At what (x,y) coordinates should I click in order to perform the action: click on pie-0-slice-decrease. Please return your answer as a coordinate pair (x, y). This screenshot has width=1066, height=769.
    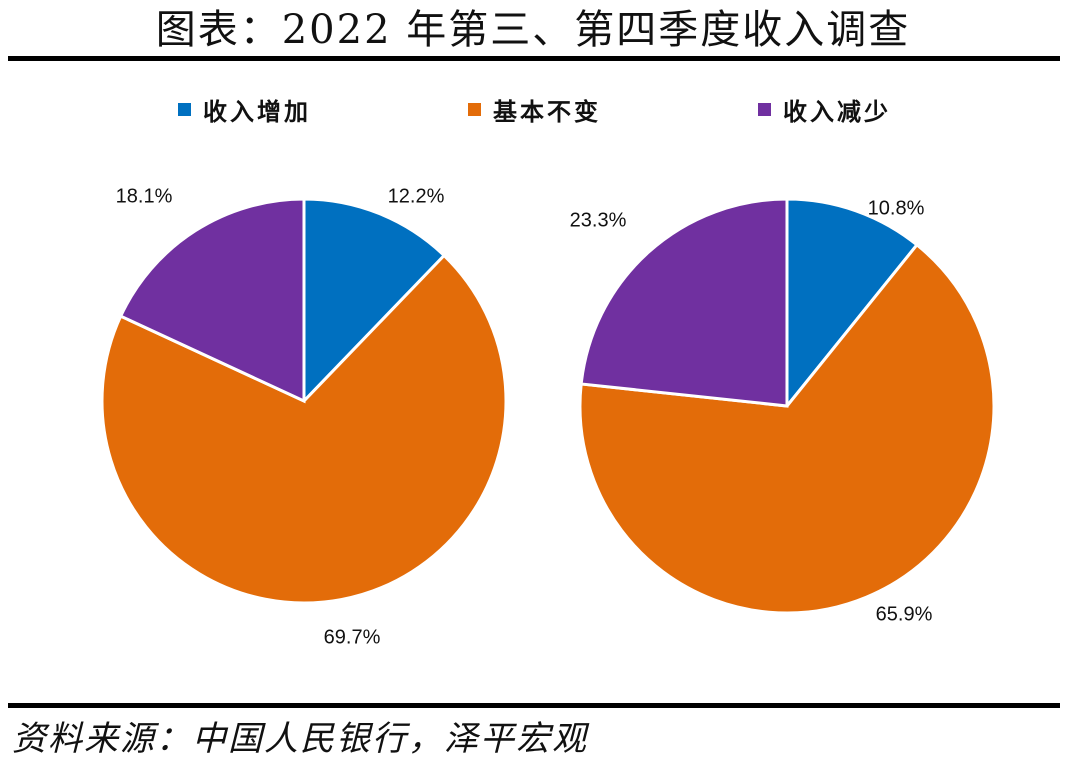
    Looking at the image, I should click on (212, 300).